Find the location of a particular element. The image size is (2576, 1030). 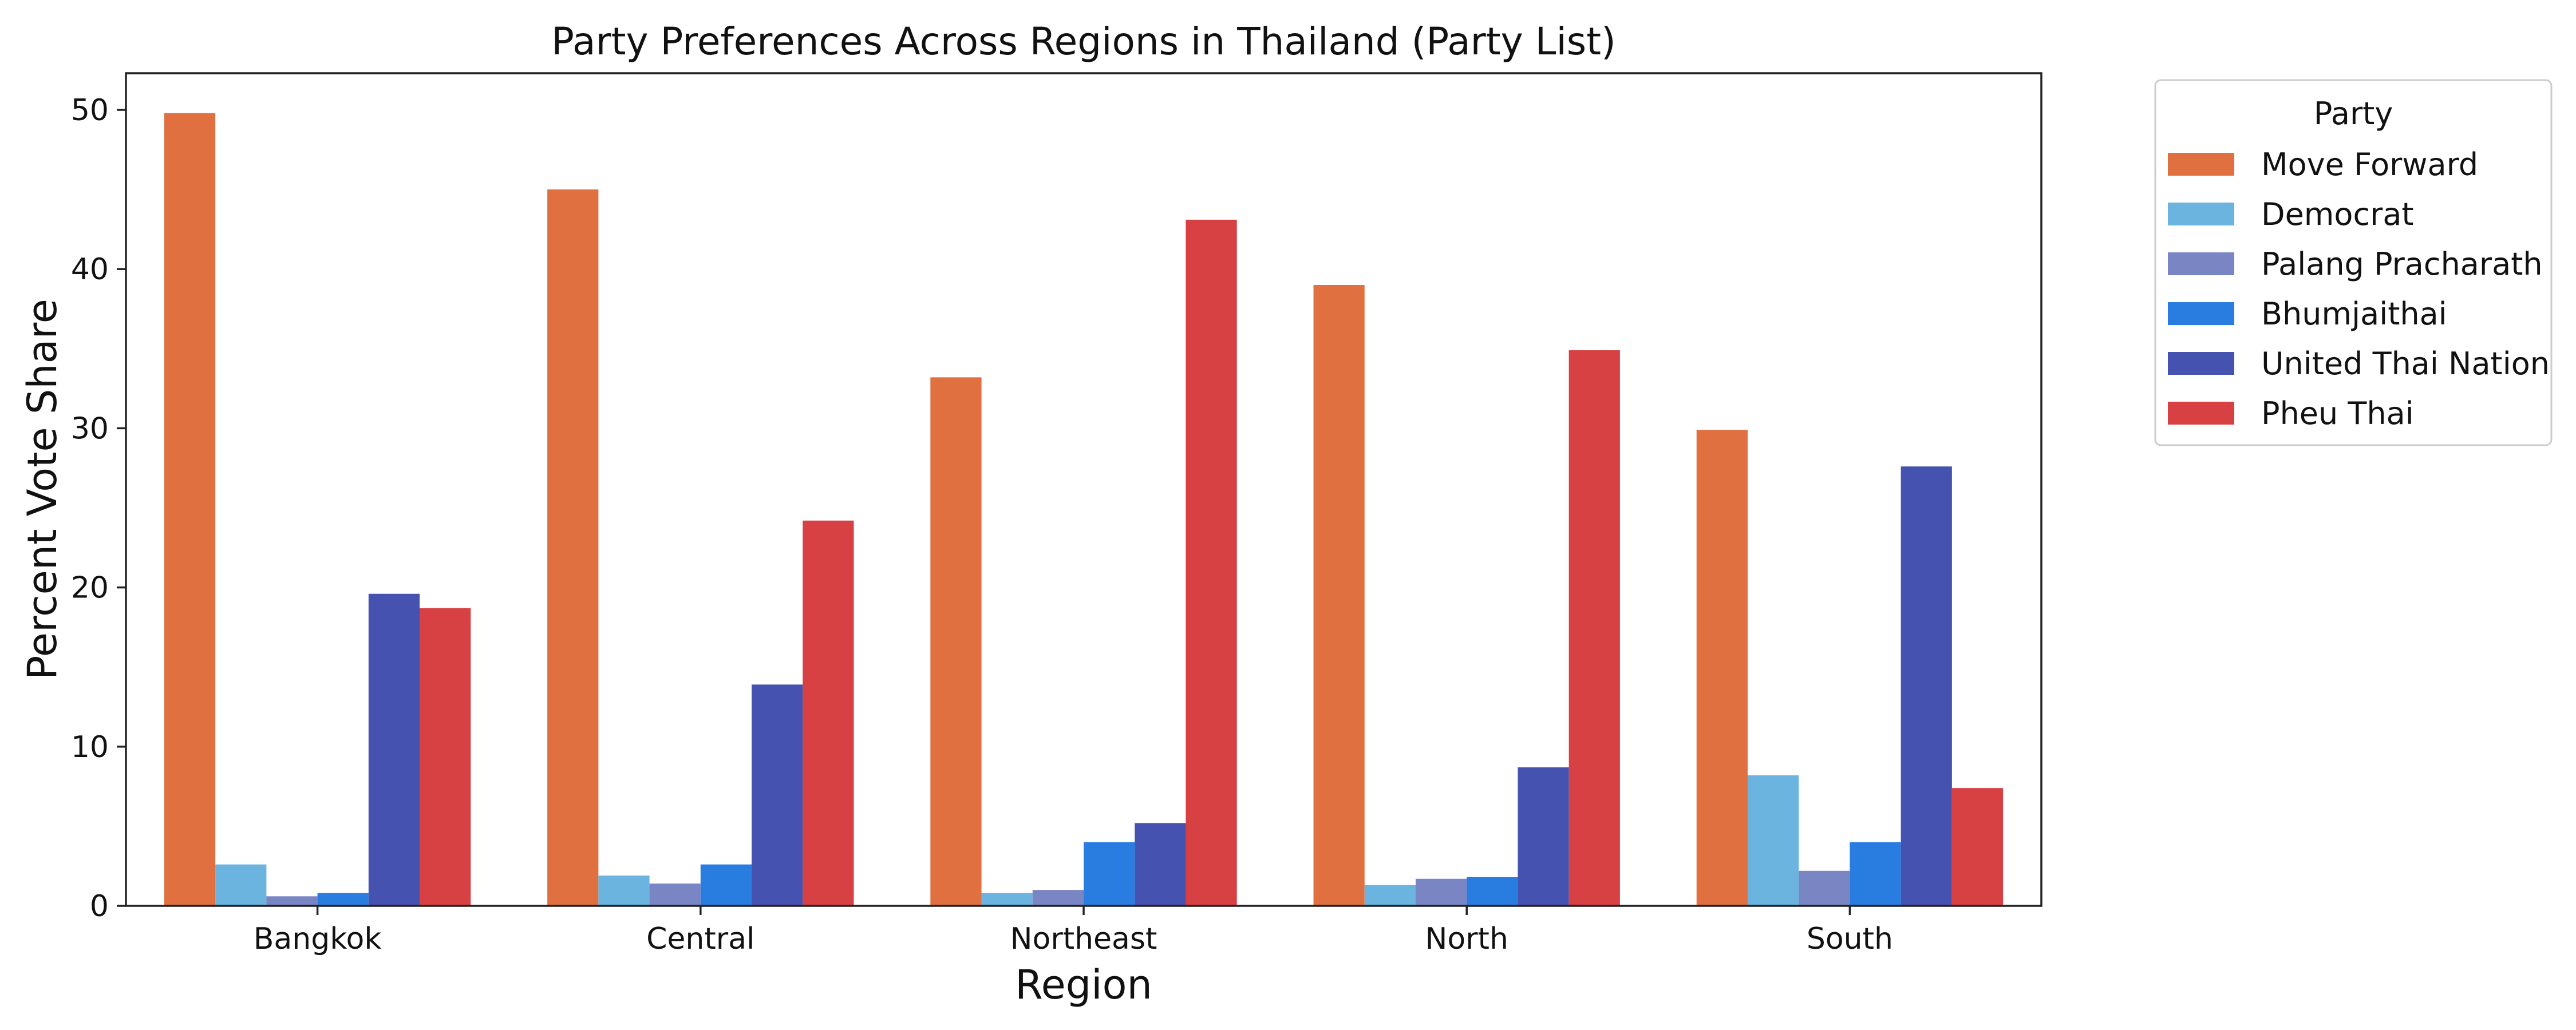

bar-bhumjaithai-northeast is located at coordinates (1109, 874).